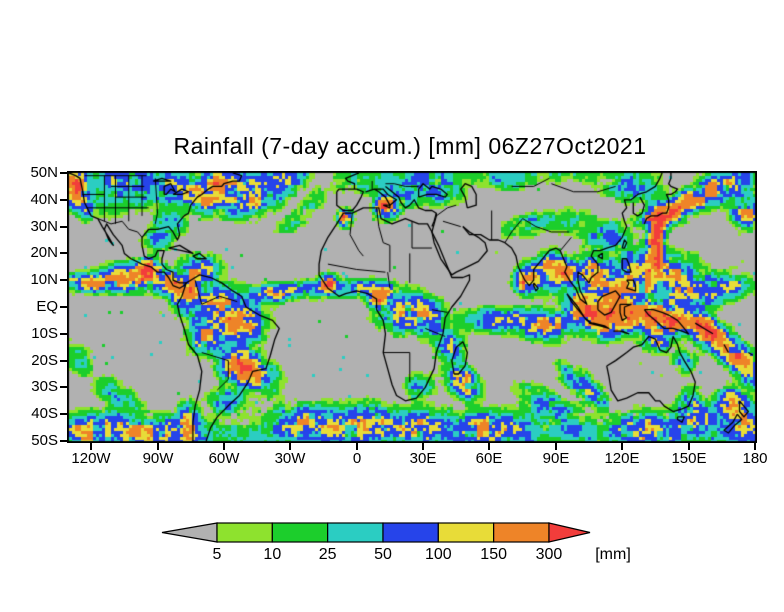  What do you see at coordinates (44, 279) in the screenshot?
I see `lat-tick-label: 10N` at bounding box center [44, 279].